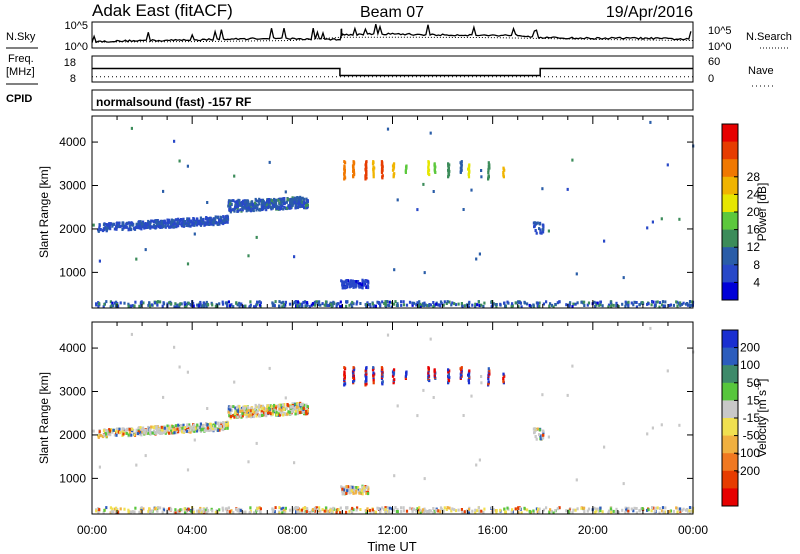 The image size is (800, 554). What do you see at coordinates (754, 194) in the screenshot?
I see `colorbar-tick-label: 24` at bounding box center [754, 194].